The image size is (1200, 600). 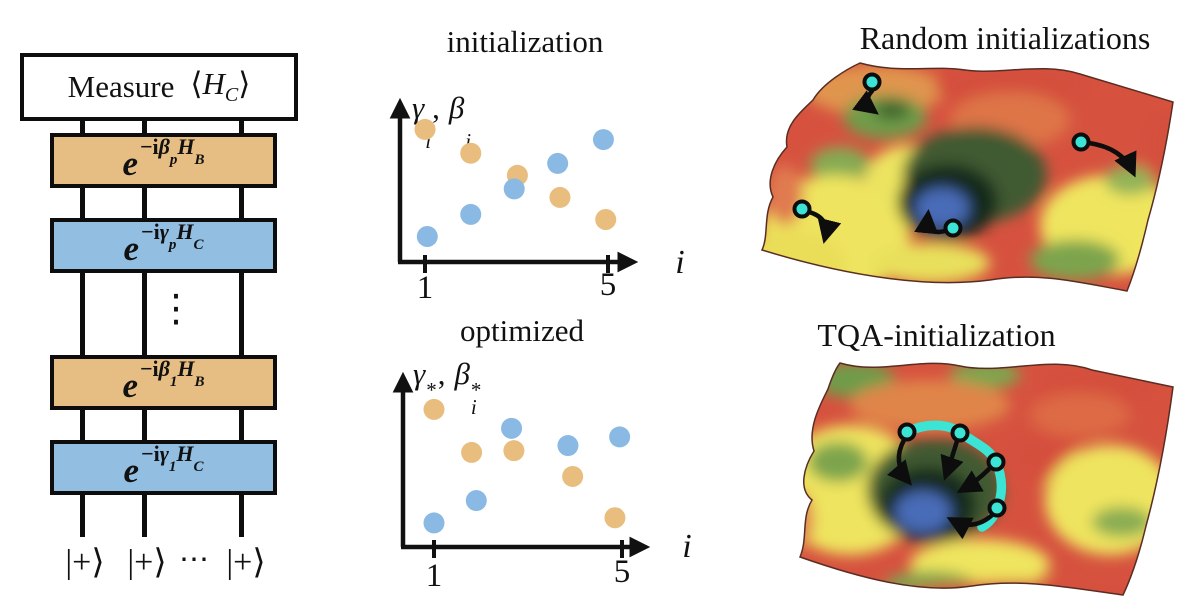 What do you see at coordinates (85, 562) in the screenshot?
I see `ket-plus-1: |+⟩` at bounding box center [85, 562].